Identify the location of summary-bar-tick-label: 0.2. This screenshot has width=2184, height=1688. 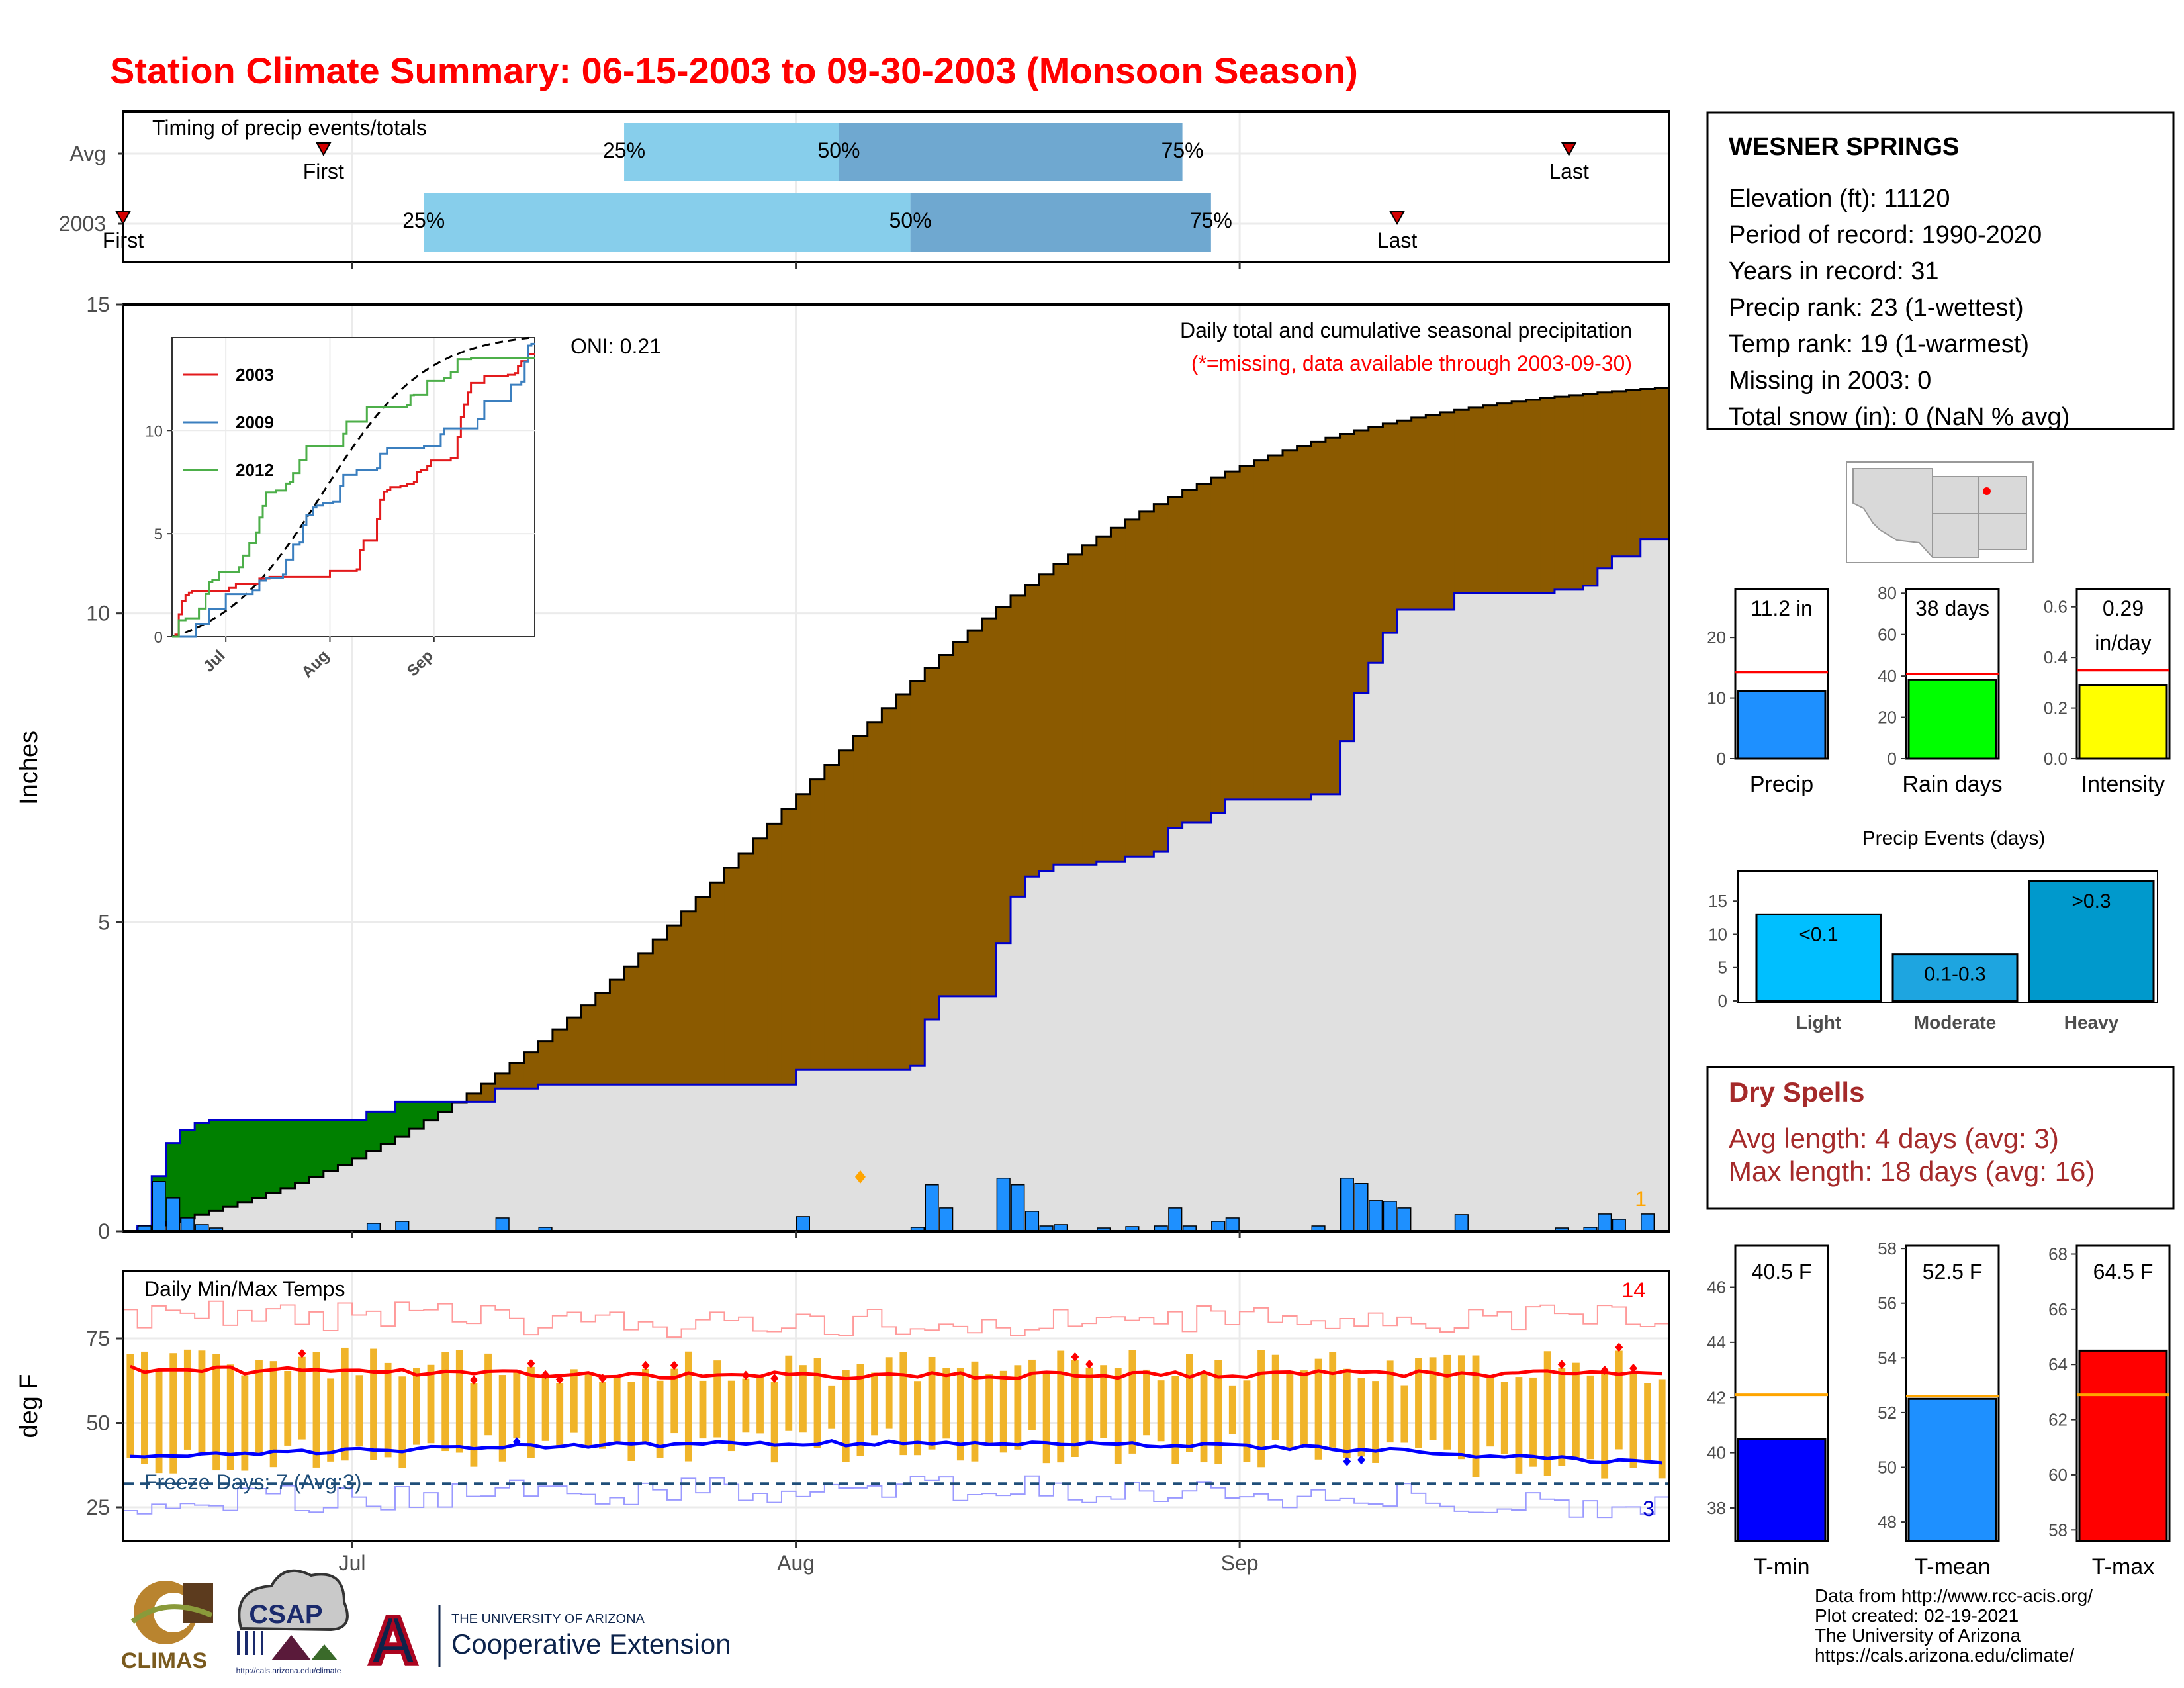
(2056, 708).